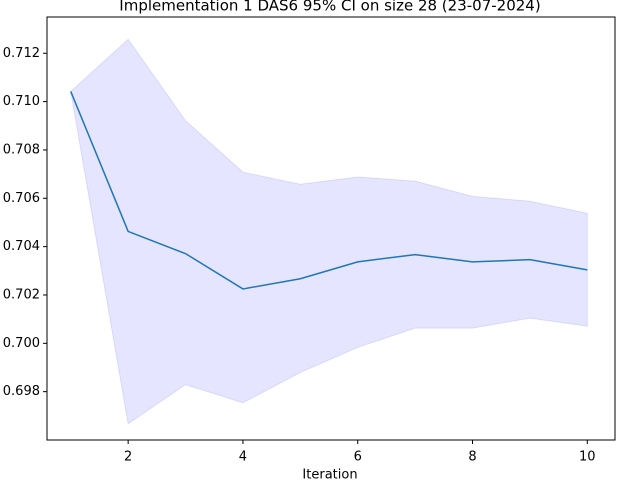 The width and height of the screenshot is (640, 480). I want to click on x-tick-label: 10, so click(587, 457).